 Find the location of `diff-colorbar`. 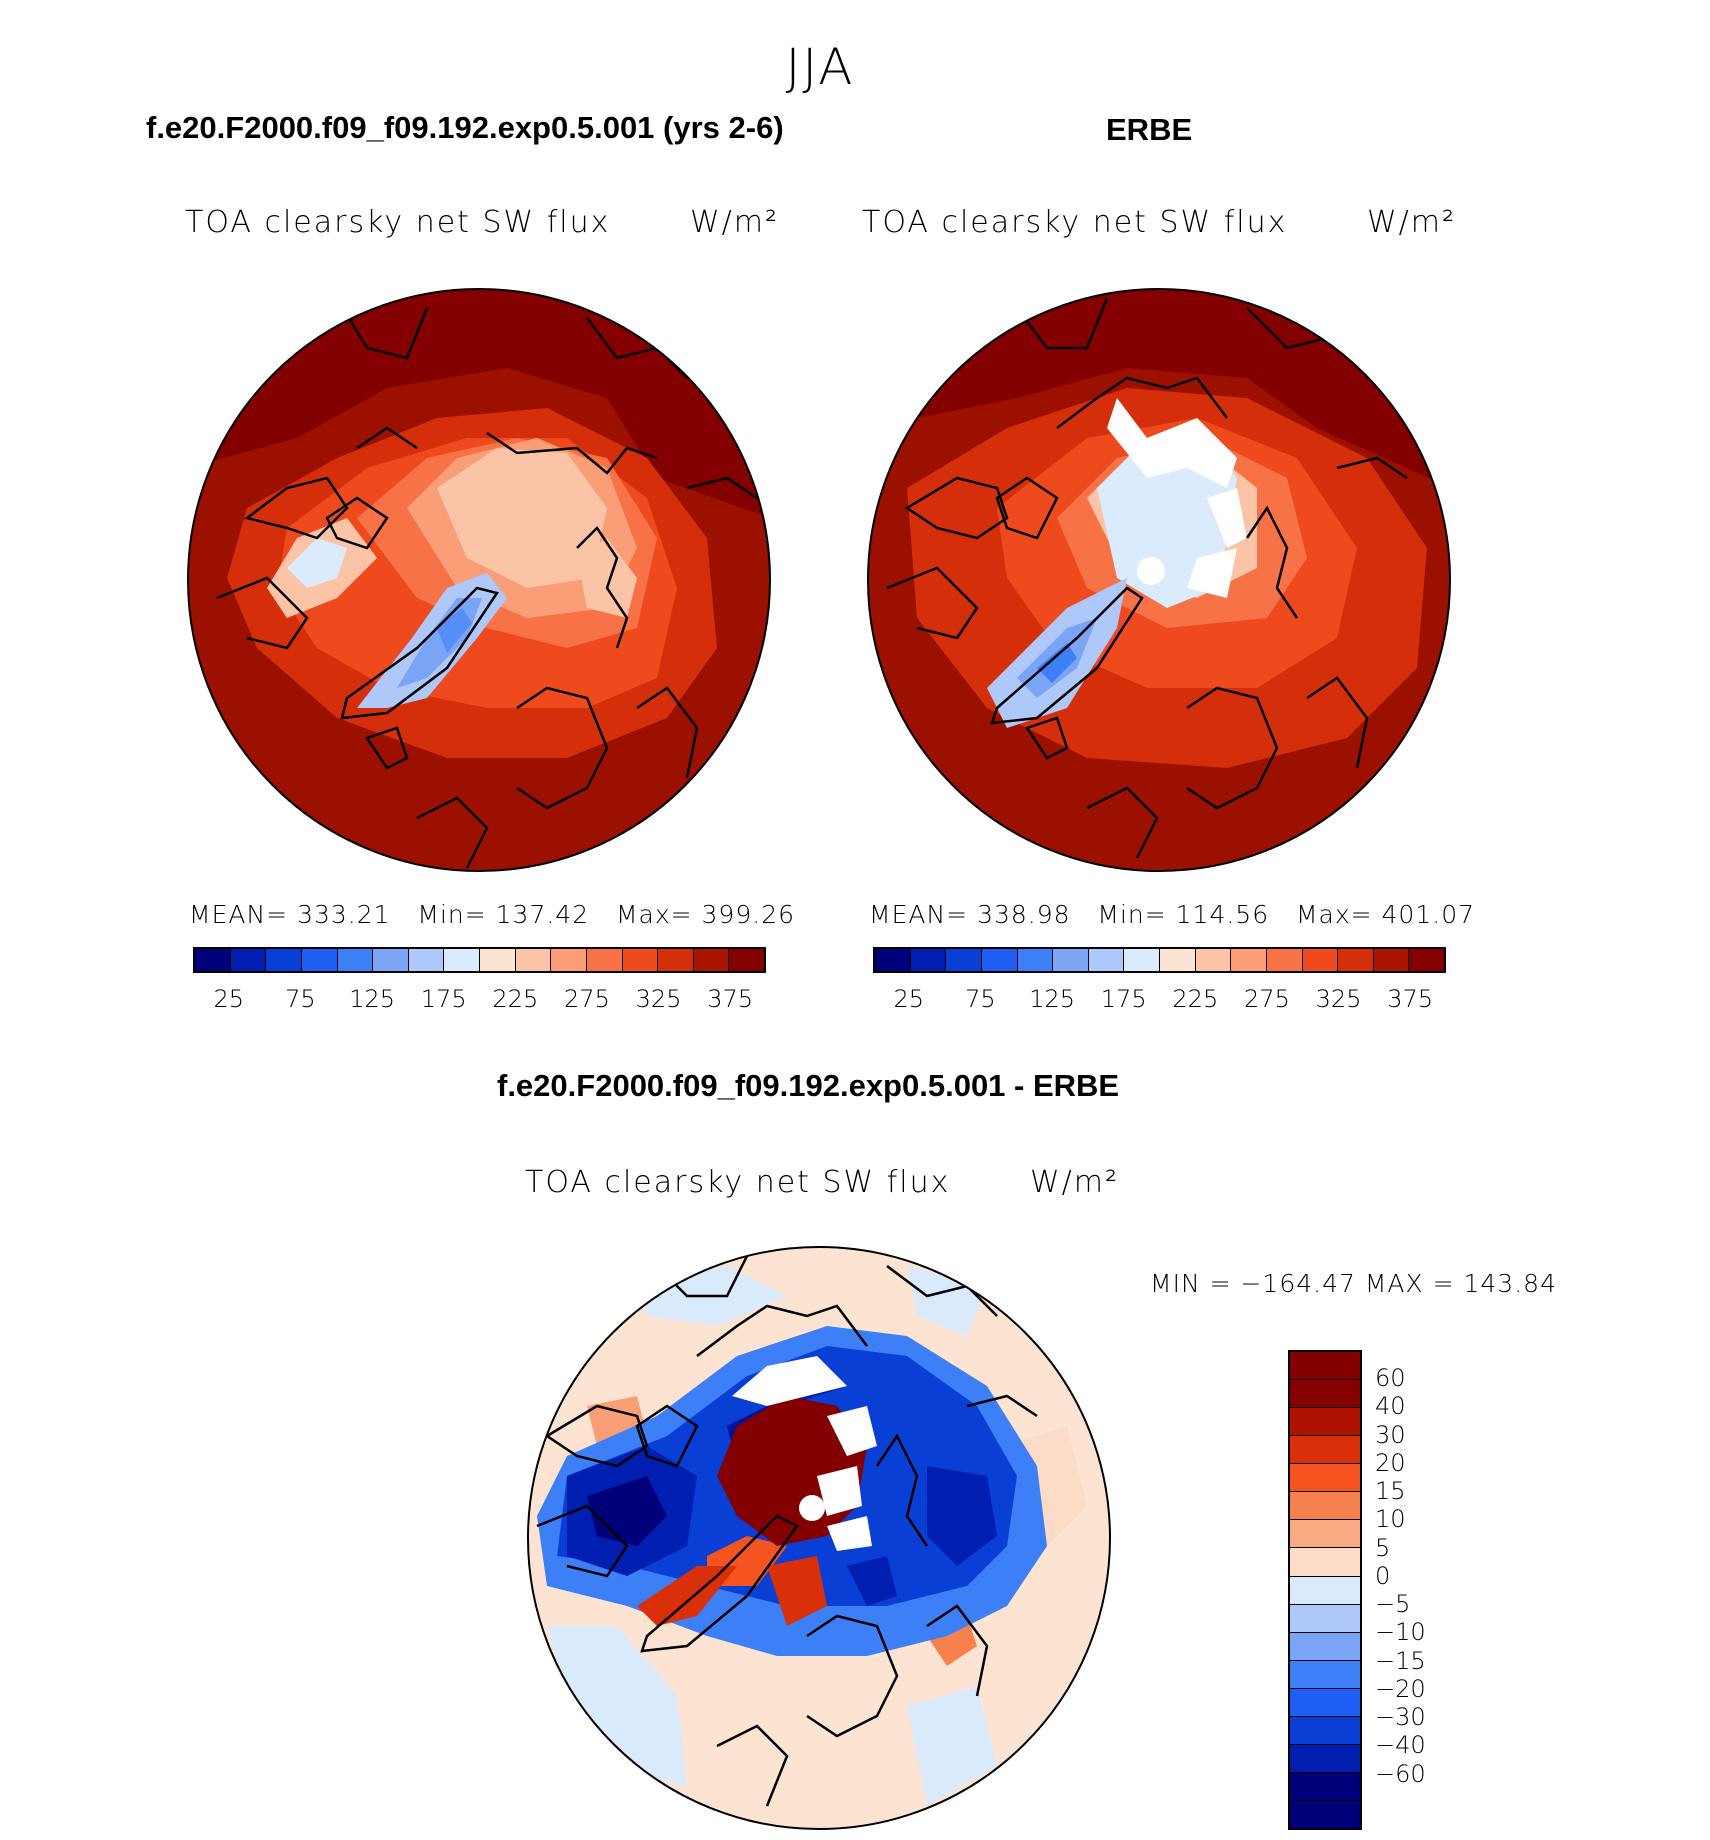

diff-colorbar is located at coordinates (1325, 1590).